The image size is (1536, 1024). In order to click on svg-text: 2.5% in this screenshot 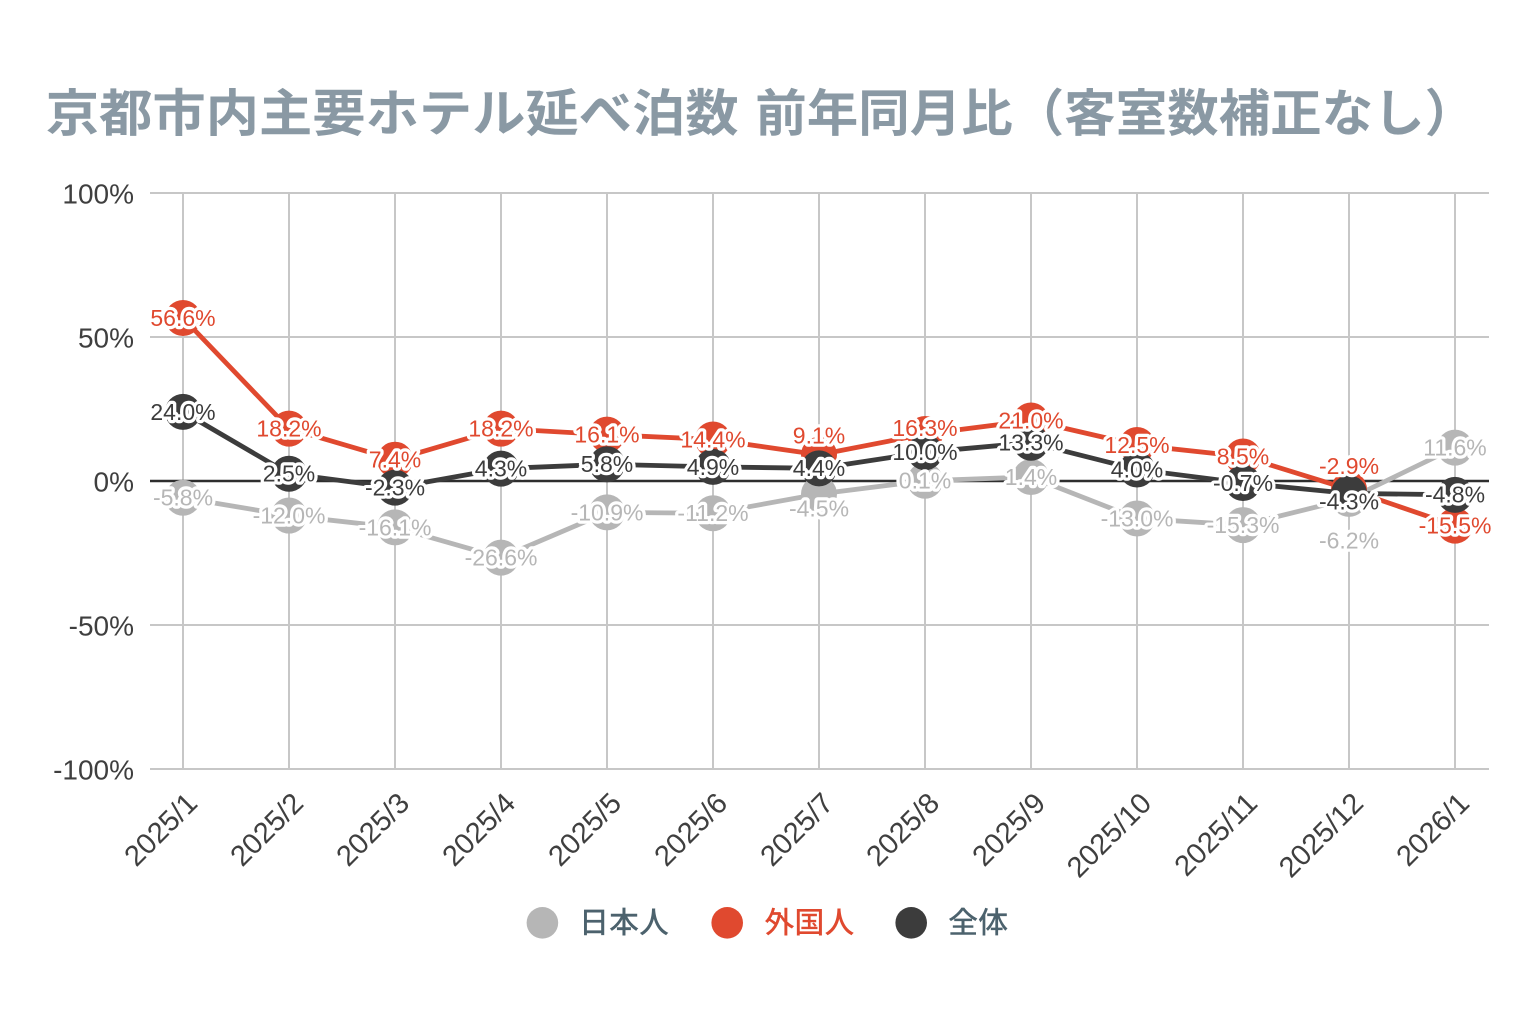, I will do `click(289, 474)`.